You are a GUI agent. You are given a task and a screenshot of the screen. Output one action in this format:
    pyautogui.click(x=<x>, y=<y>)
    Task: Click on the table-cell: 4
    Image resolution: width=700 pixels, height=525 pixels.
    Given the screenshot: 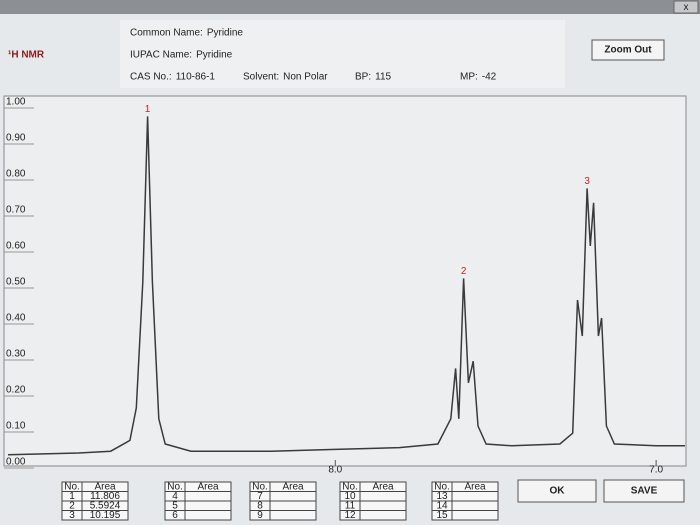 What is the action you would take?
    pyautogui.click(x=175, y=496)
    